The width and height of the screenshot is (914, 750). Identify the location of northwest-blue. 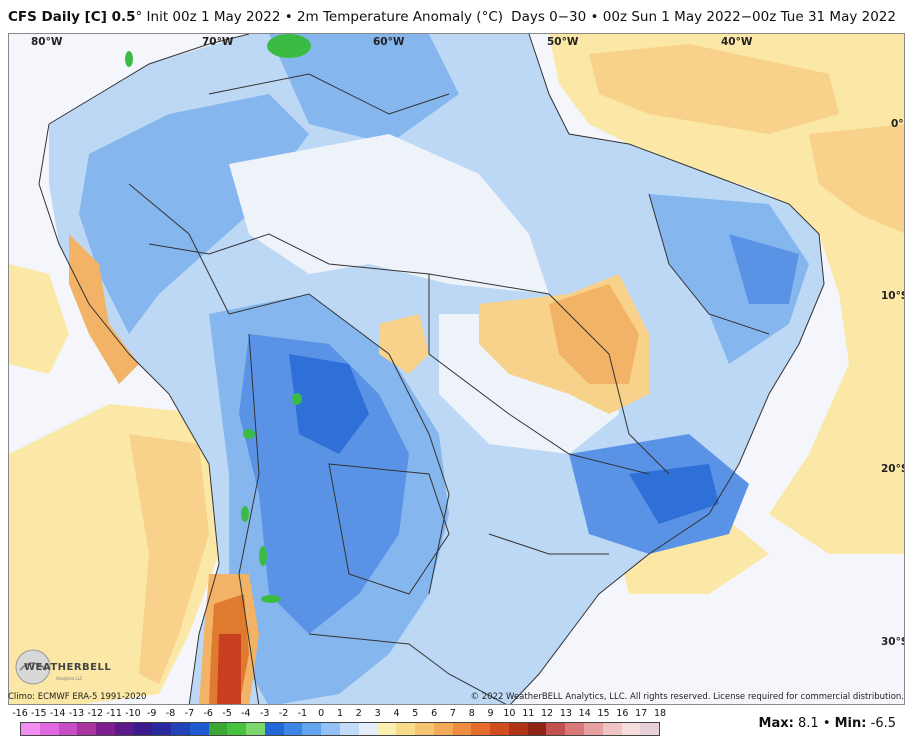
(364, 89).